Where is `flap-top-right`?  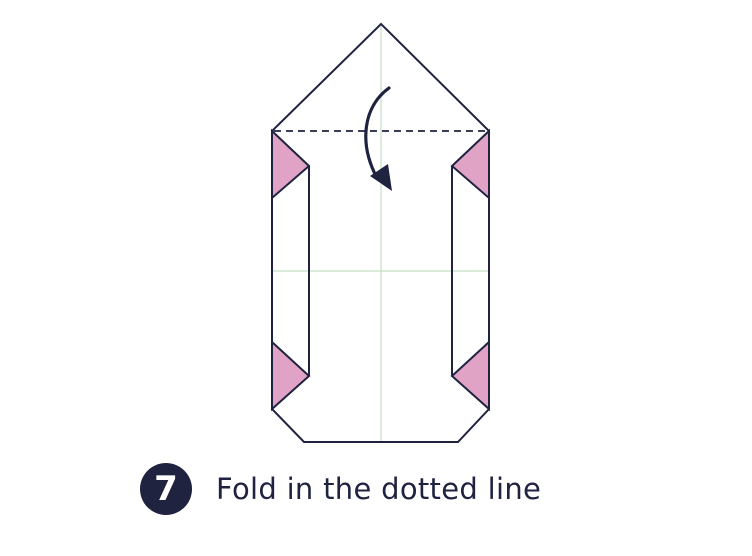
flap-top-right is located at coordinates (470, 164).